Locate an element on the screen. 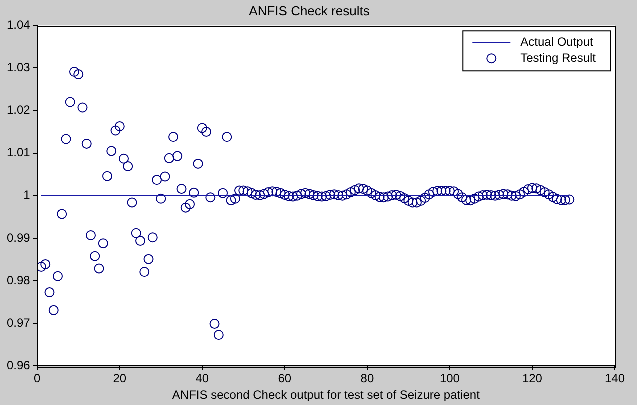 The height and width of the screenshot is (405, 637). y-tick-label: 0.98 is located at coordinates (18, 280).